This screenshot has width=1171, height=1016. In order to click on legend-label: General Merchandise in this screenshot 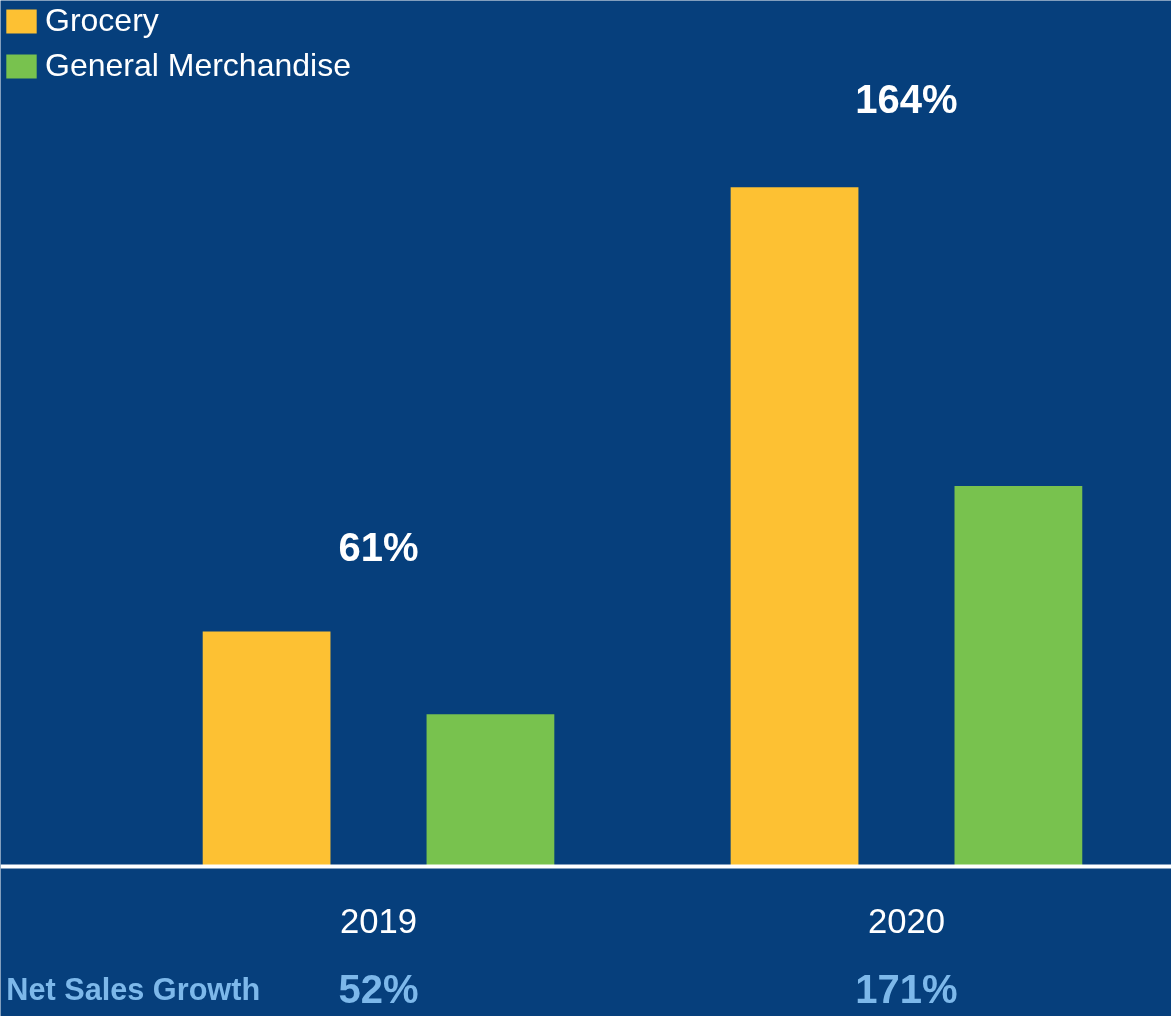, I will do `click(198, 65)`.